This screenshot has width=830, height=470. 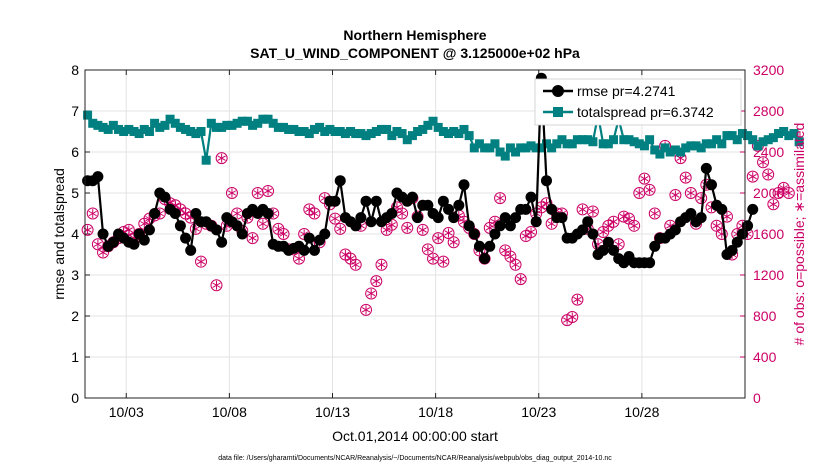 What do you see at coordinates (768, 111) in the screenshot?
I see `y-right-tick-label: 2800` at bounding box center [768, 111].